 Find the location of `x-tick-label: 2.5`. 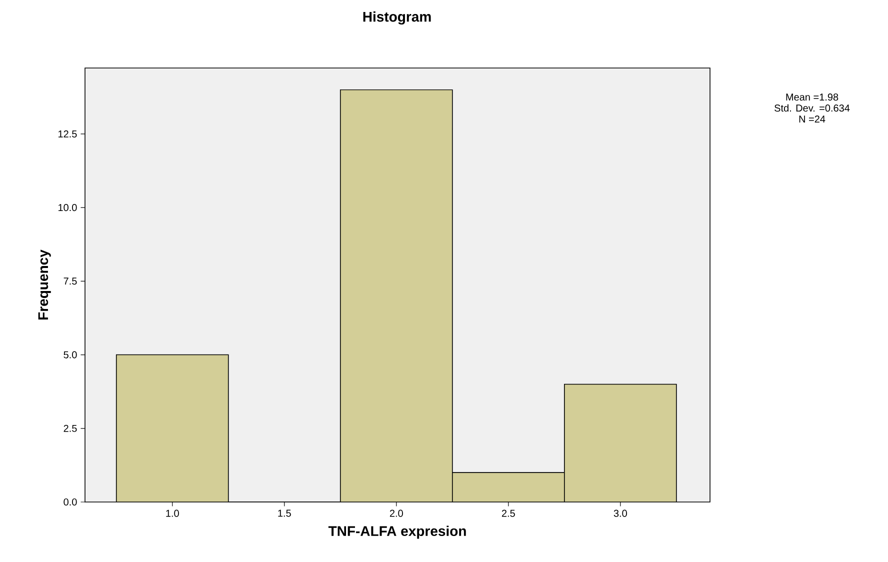

x-tick-label: 2.5 is located at coordinates (508, 513).